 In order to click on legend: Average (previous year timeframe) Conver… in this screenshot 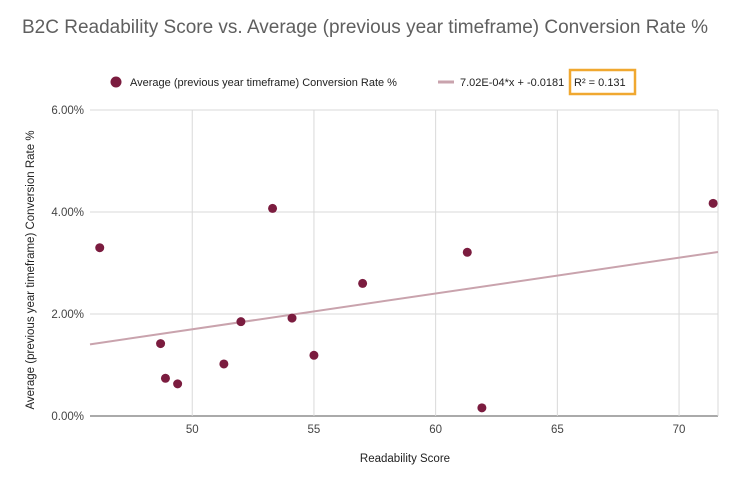, I will do `click(373, 82)`.